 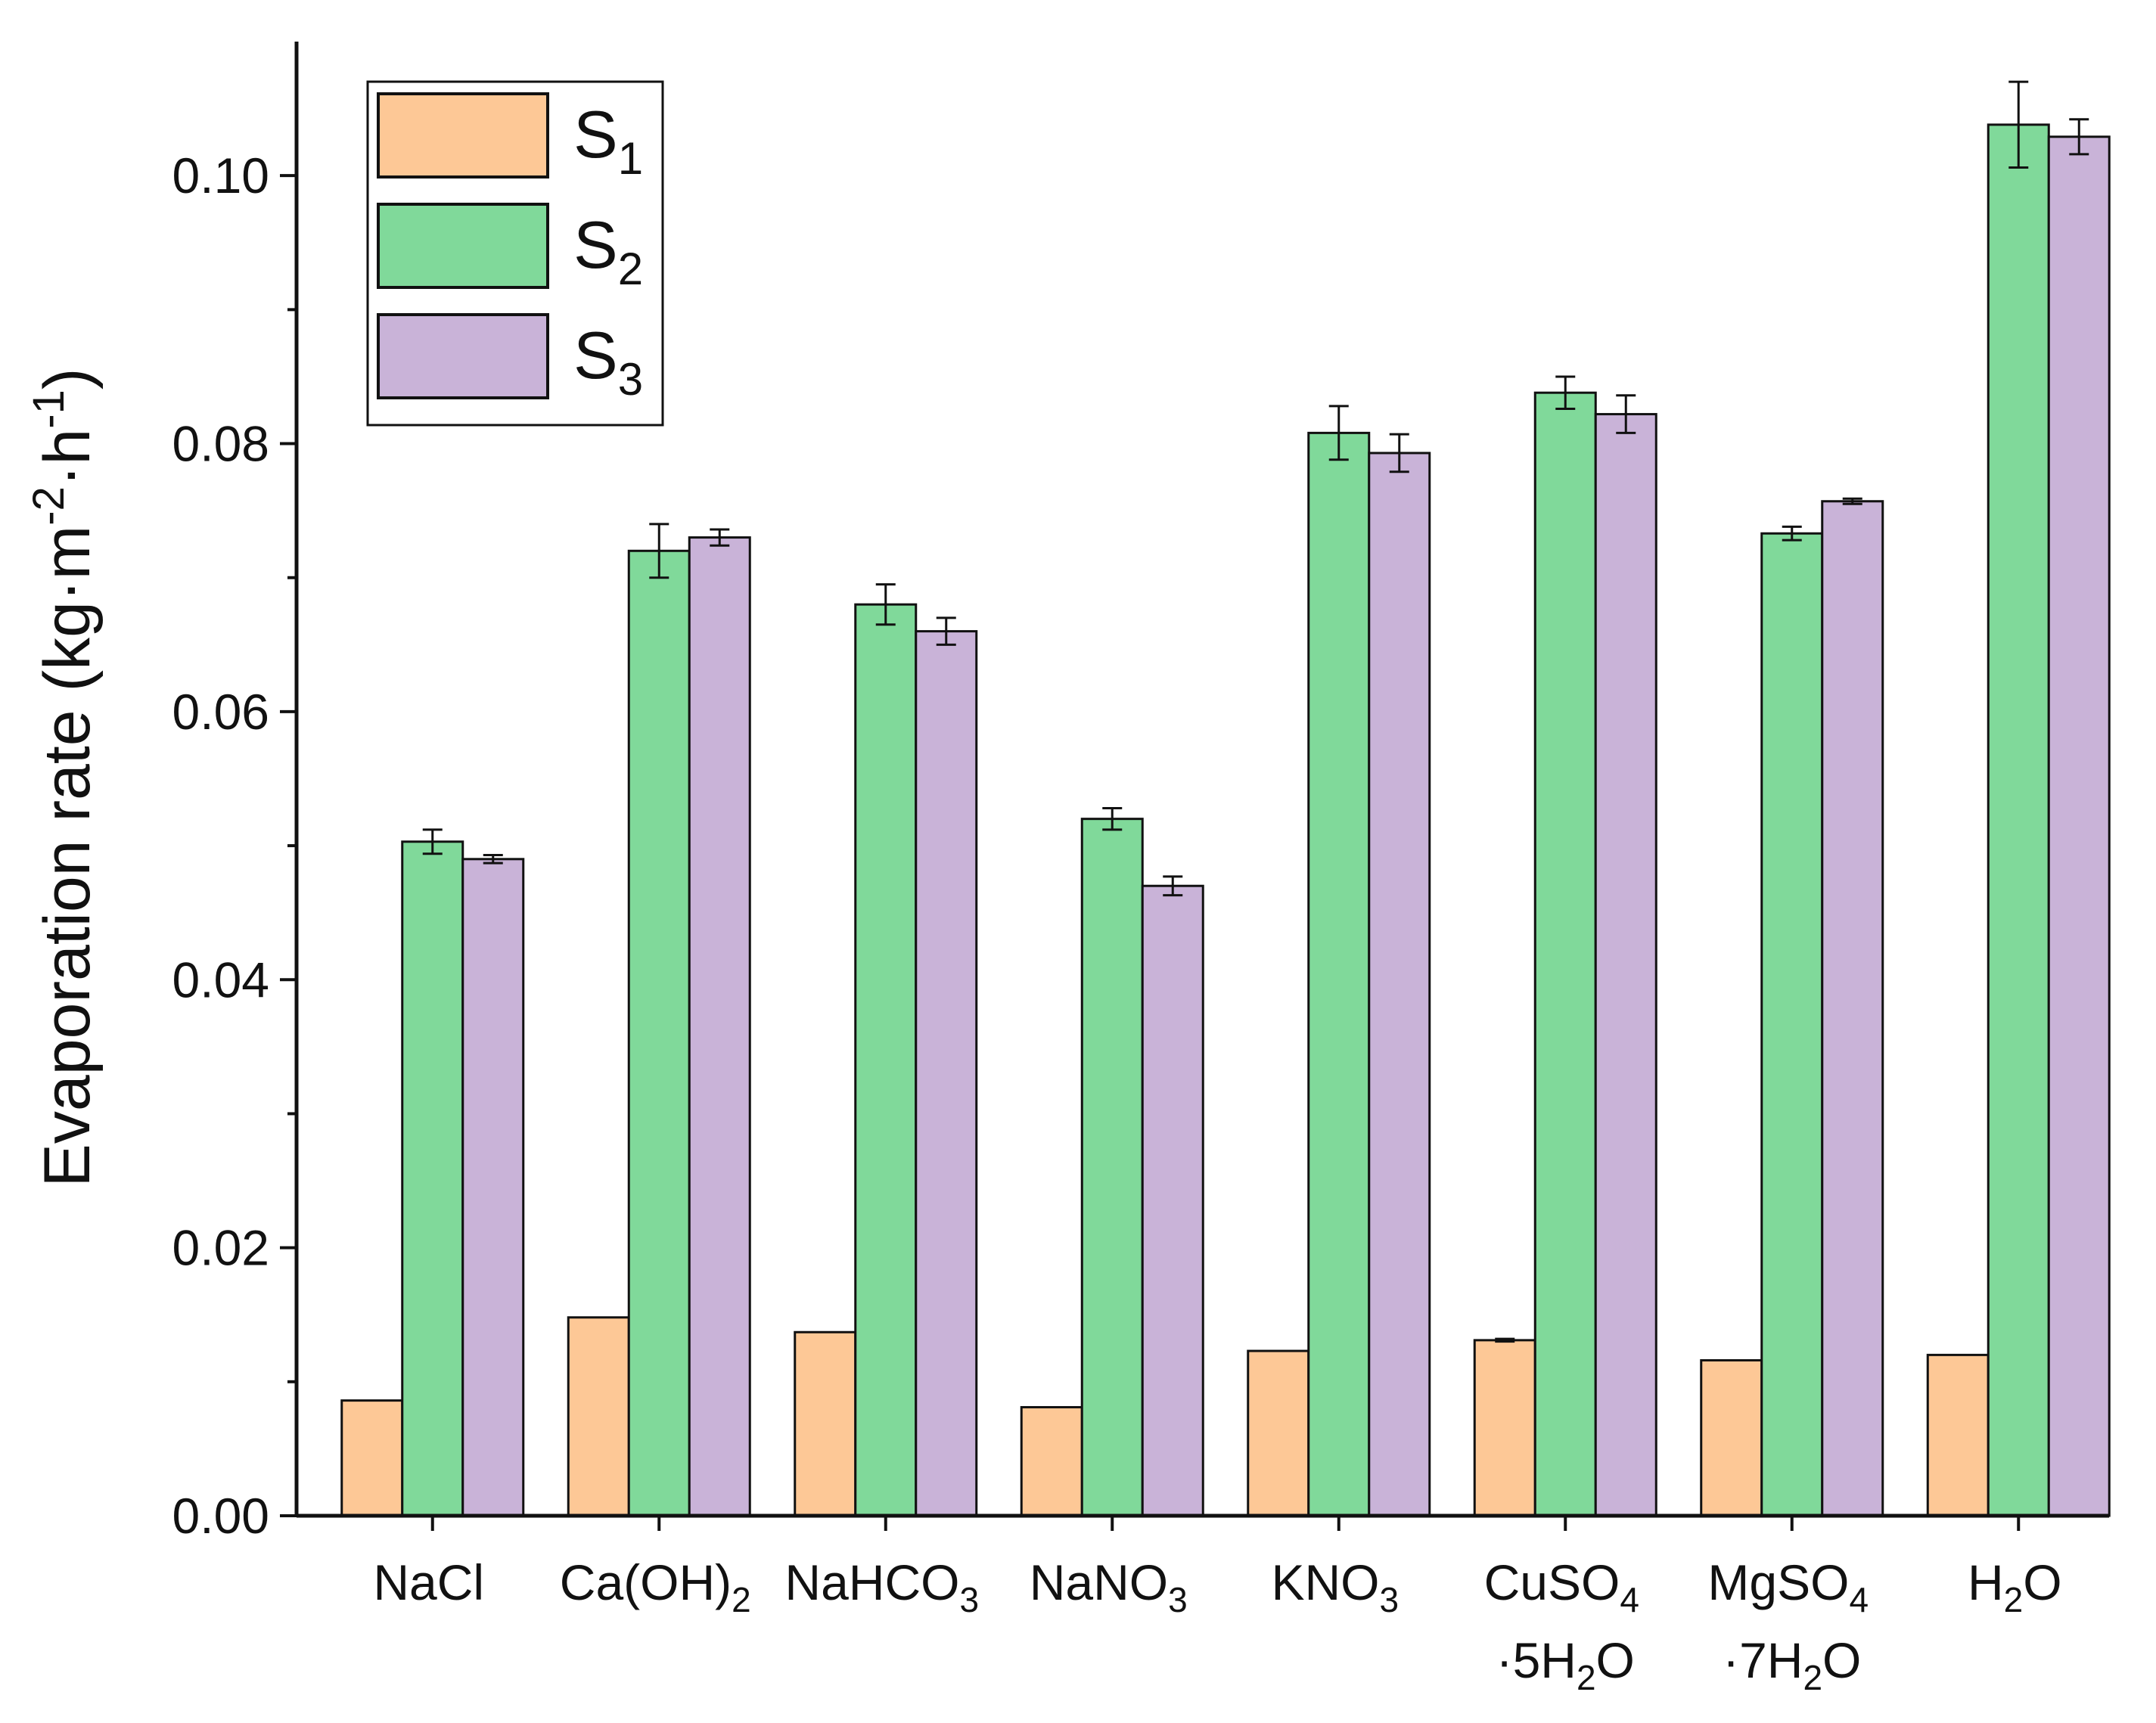 I want to click on y-axis-title: Evaporation rate (kg·m-2·h-1), so click(x=64, y=777).